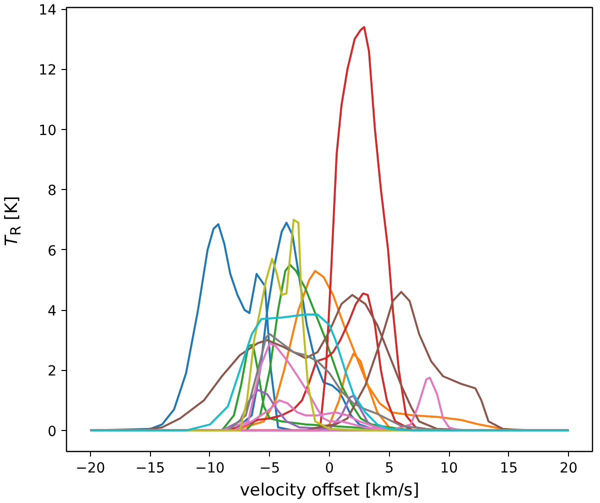  Describe the element at coordinates (52, 251) in the screenshot. I see `y-tick-label: 6` at that location.